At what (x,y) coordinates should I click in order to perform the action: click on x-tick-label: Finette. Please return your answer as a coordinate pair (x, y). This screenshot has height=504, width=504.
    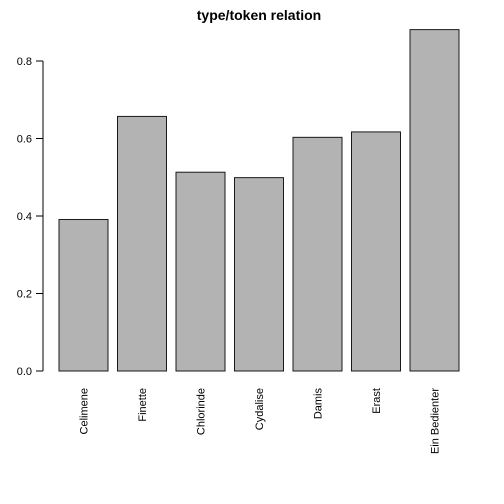
    Looking at the image, I should click on (143, 405).